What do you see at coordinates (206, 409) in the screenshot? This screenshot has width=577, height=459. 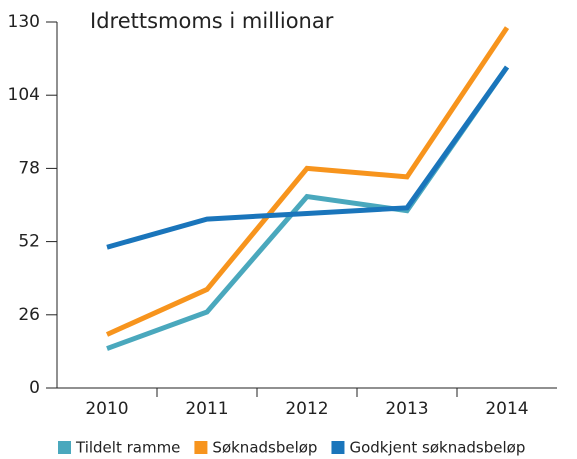 I see `x-tick-label: 2011` at bounding box center [206, 409].